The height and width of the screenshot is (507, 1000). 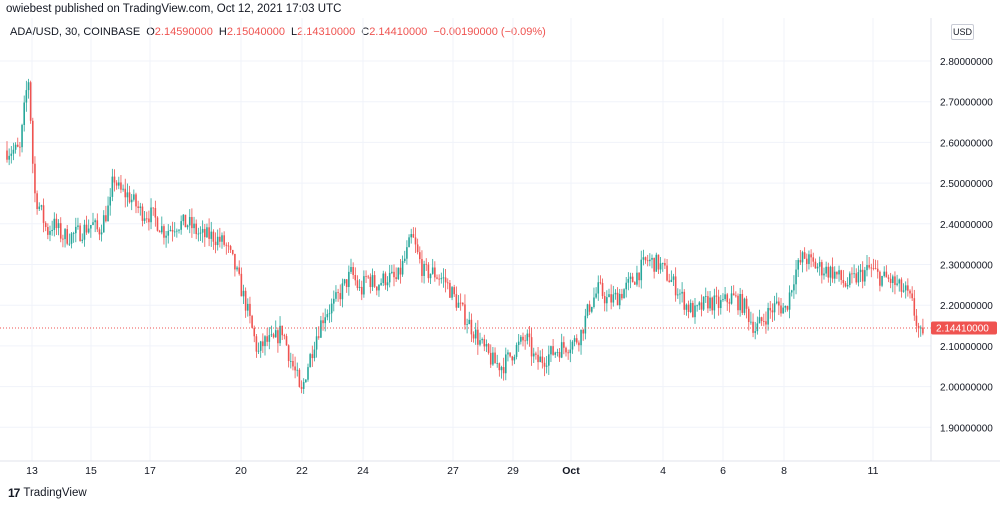 I want to click on close-value: 2.14410000, so click(x=398, y=32).